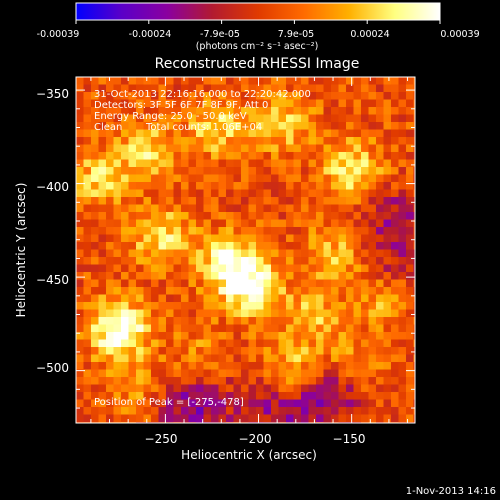  I want to click on x-tick-label: −250, so click(161, 439).